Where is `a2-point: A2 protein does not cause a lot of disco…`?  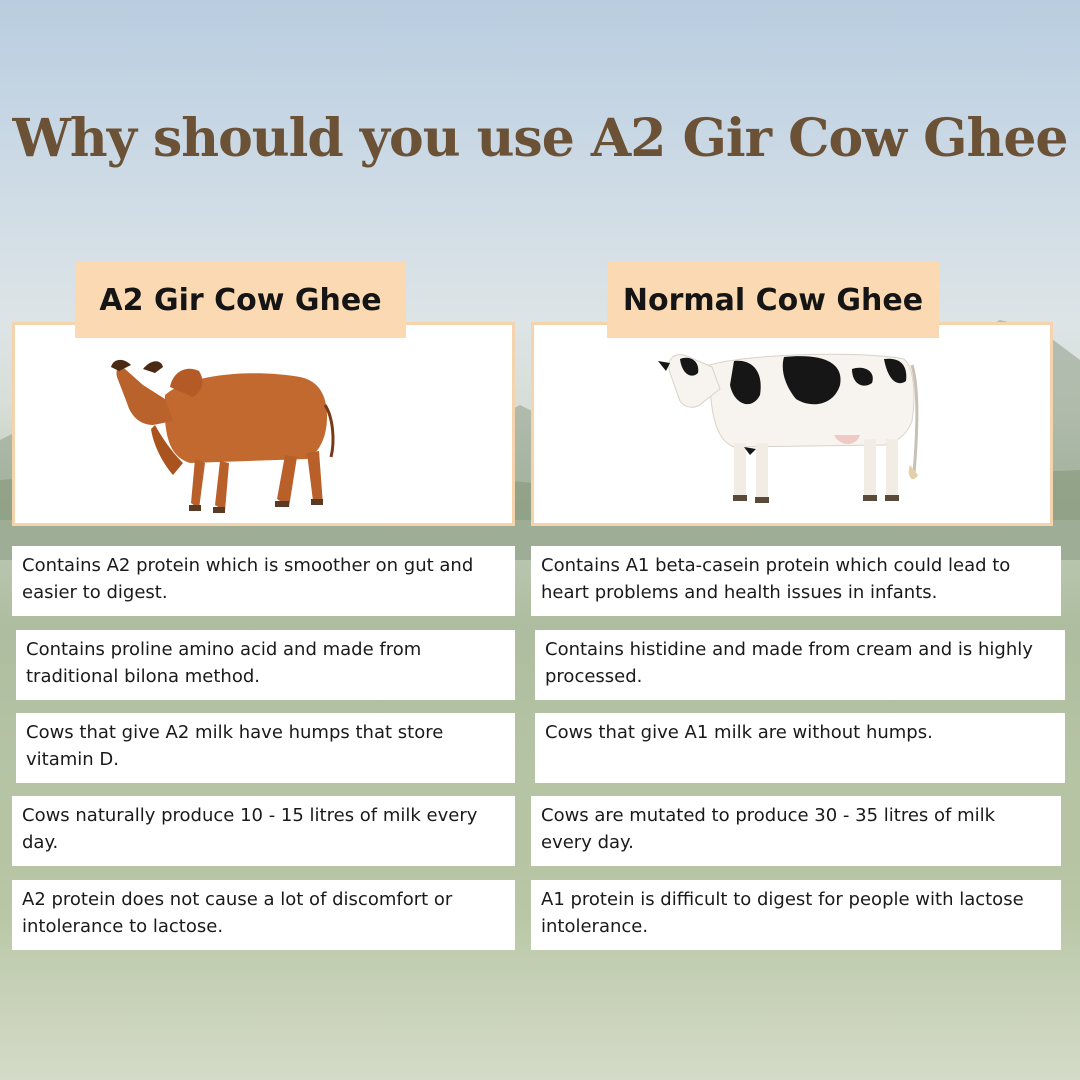 a2-point: A2 protein does not cause a lot of disco… is located at coordinates (263, 915).